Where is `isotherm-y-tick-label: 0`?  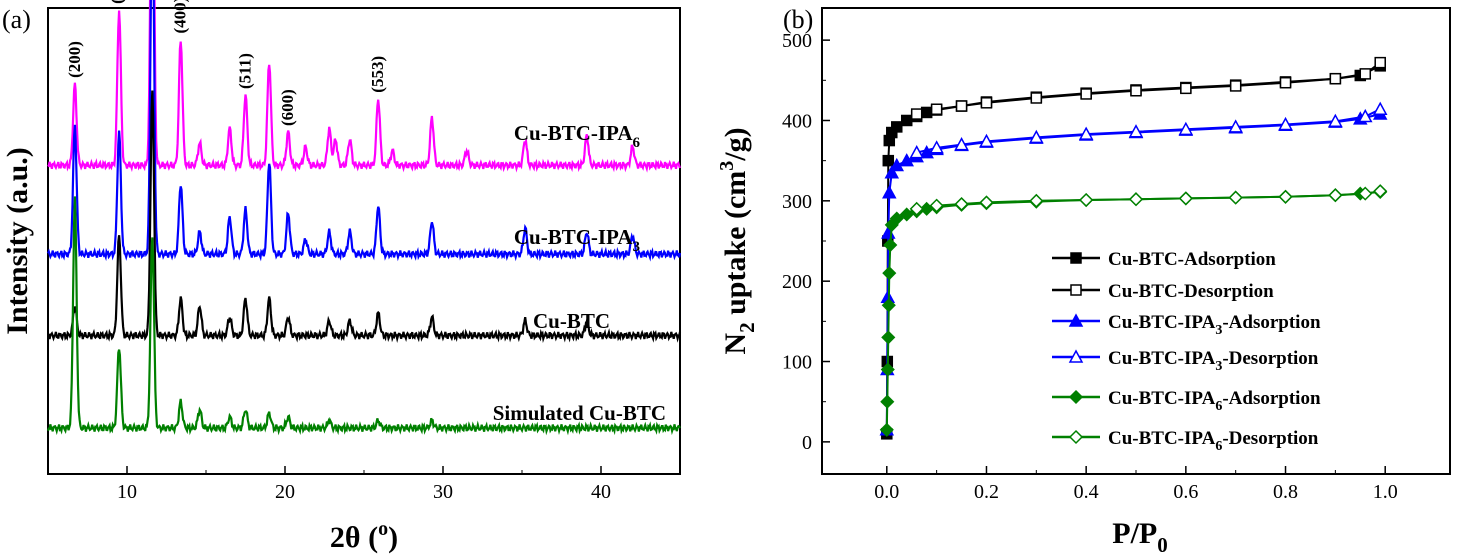
isotherm-y-tick-label: 0 is located at coordinates (807, 443).